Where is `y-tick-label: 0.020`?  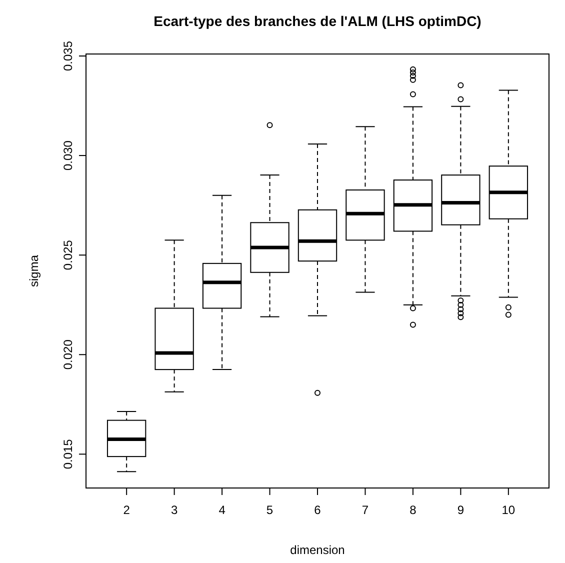
y-tick-label: 0.020 is located at coordinates (68, 354).